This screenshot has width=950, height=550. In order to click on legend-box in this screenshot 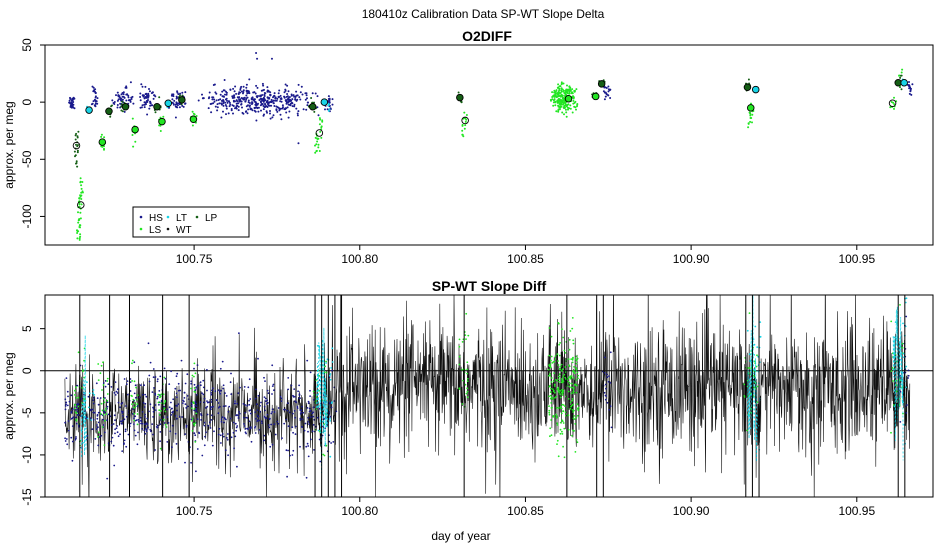, I will do `click(191, 222)`.